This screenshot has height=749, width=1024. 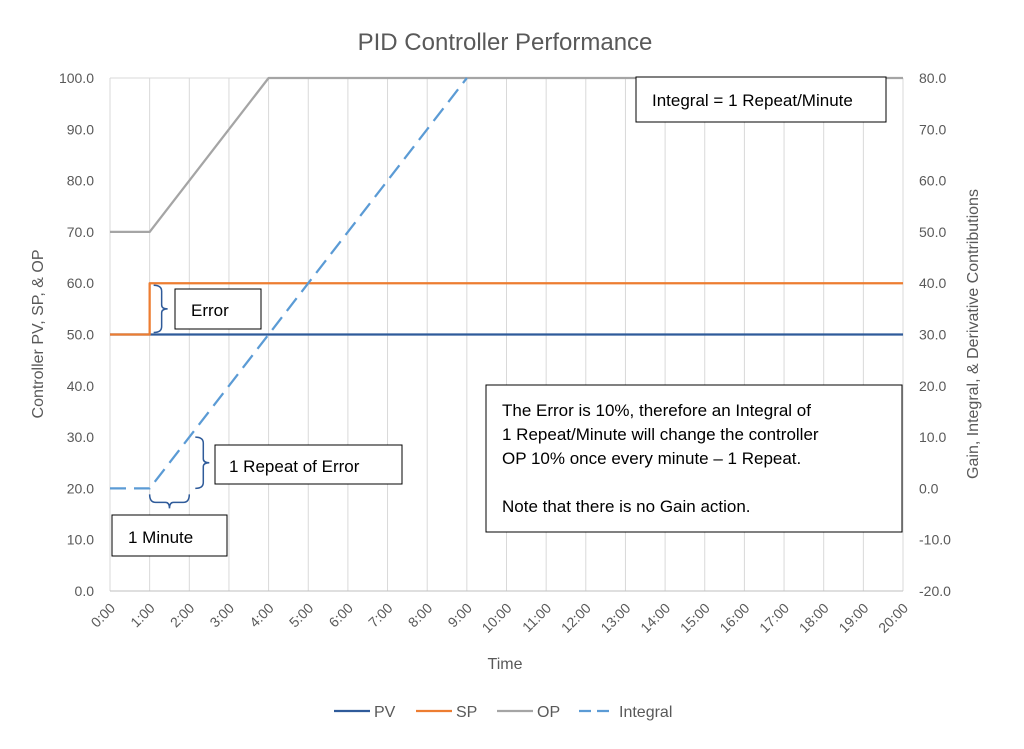 I want to click on x-axis-title: Time, so click(x=505, y=664).